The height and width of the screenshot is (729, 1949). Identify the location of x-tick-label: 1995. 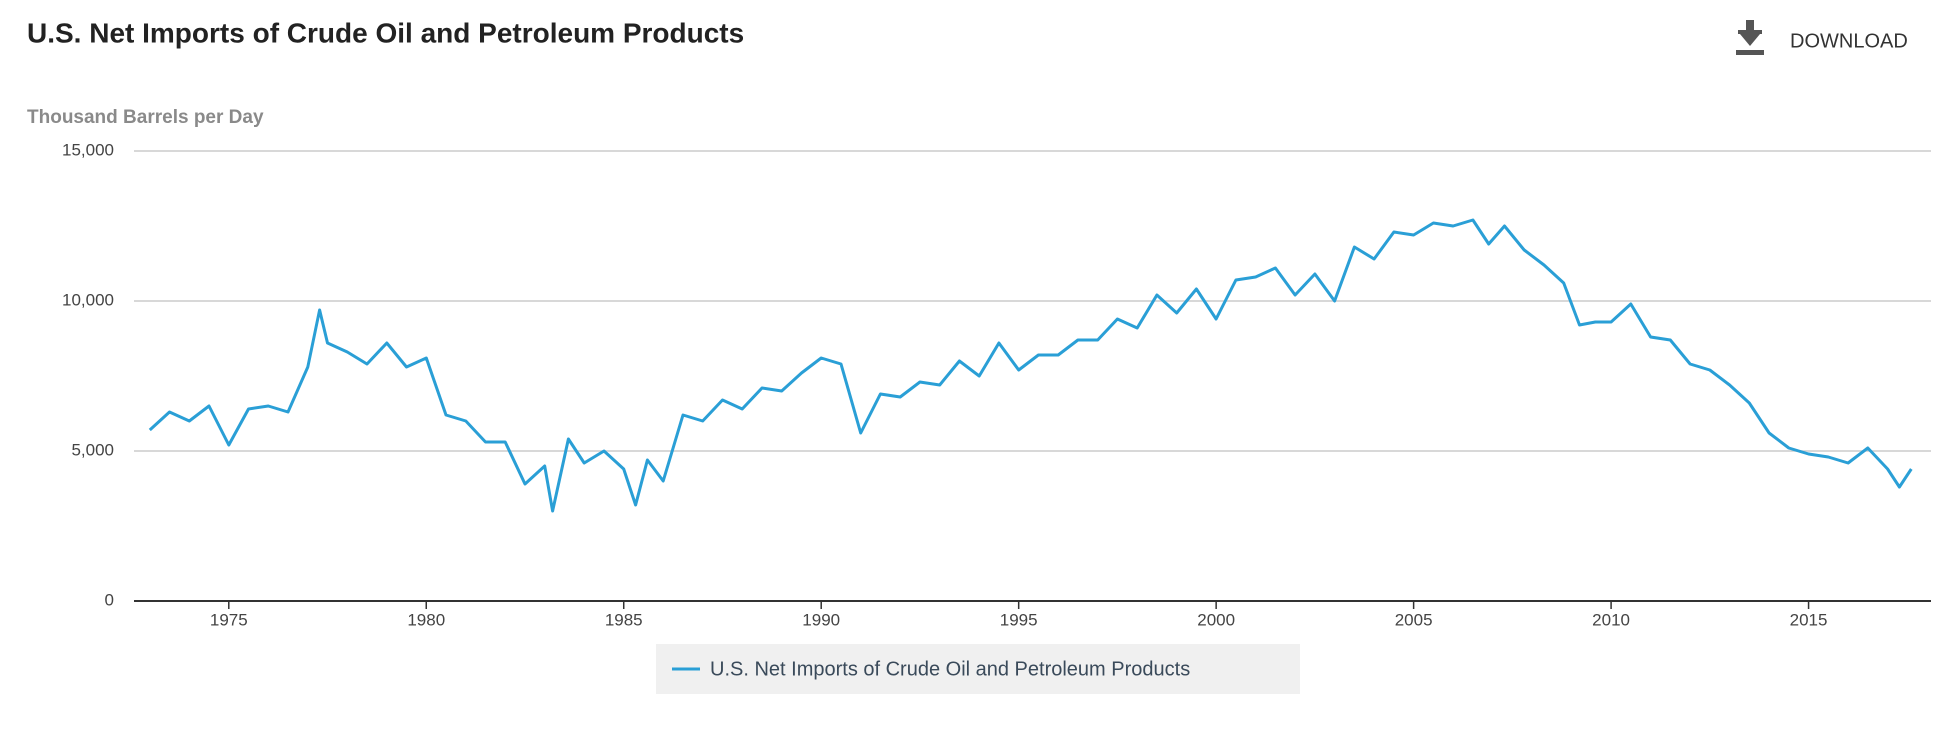
(1019, 619).